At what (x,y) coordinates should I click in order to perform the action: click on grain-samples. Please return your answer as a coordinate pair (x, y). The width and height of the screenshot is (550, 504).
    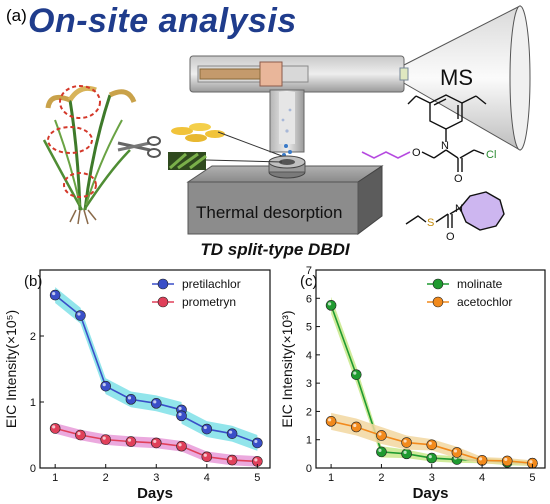
    Looking at the image, I should click on (198, 132).